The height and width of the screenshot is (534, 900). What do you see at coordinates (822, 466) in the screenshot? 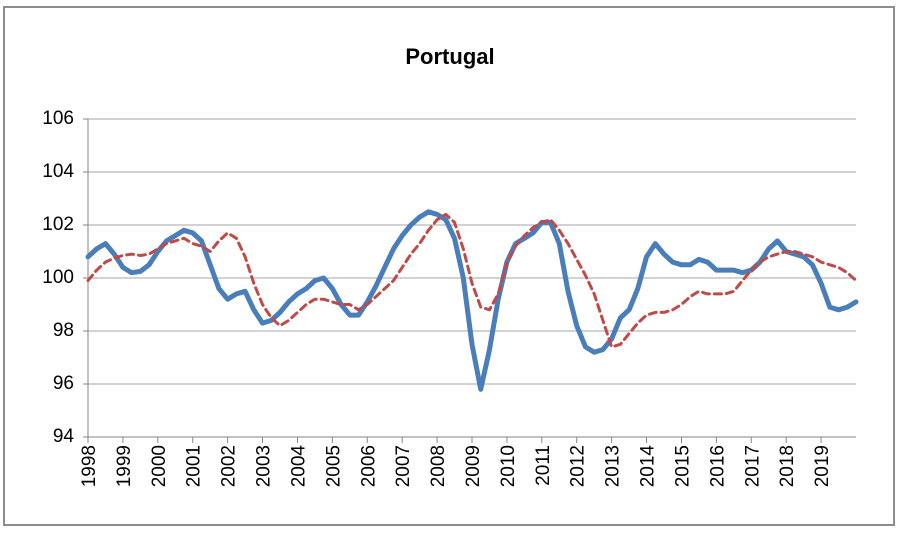
I see `x-tick-label: 2019` at bounding box center [822, 466].